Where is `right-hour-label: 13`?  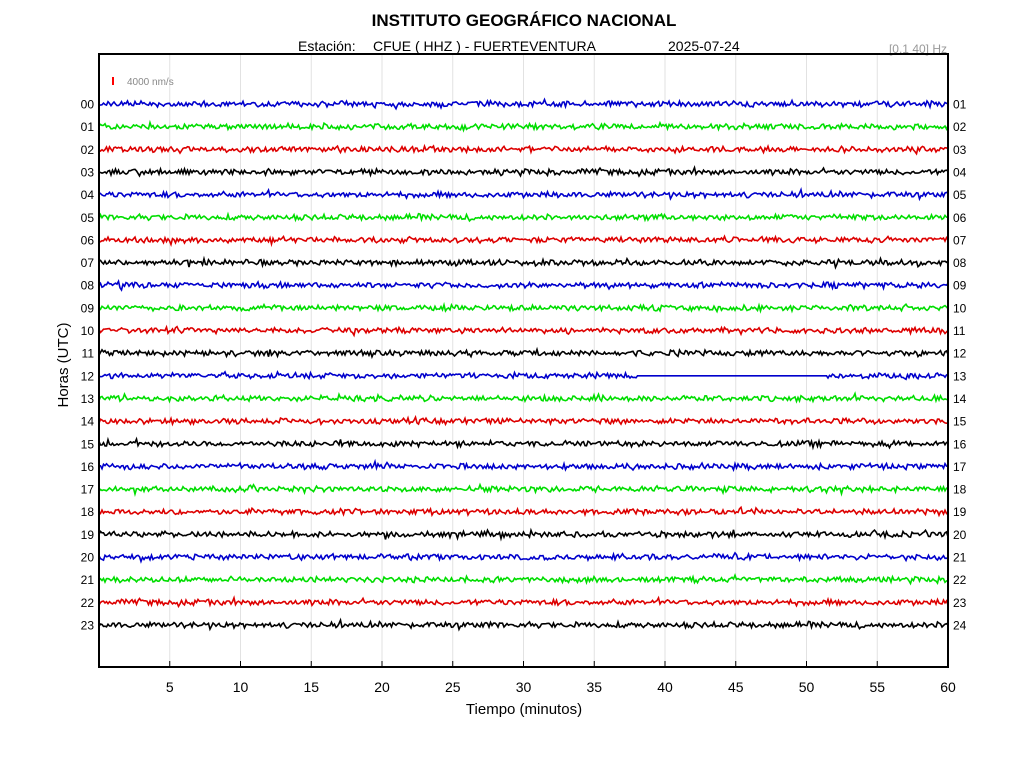 right-hour-label: 13 is located at coordinates (960, 376).